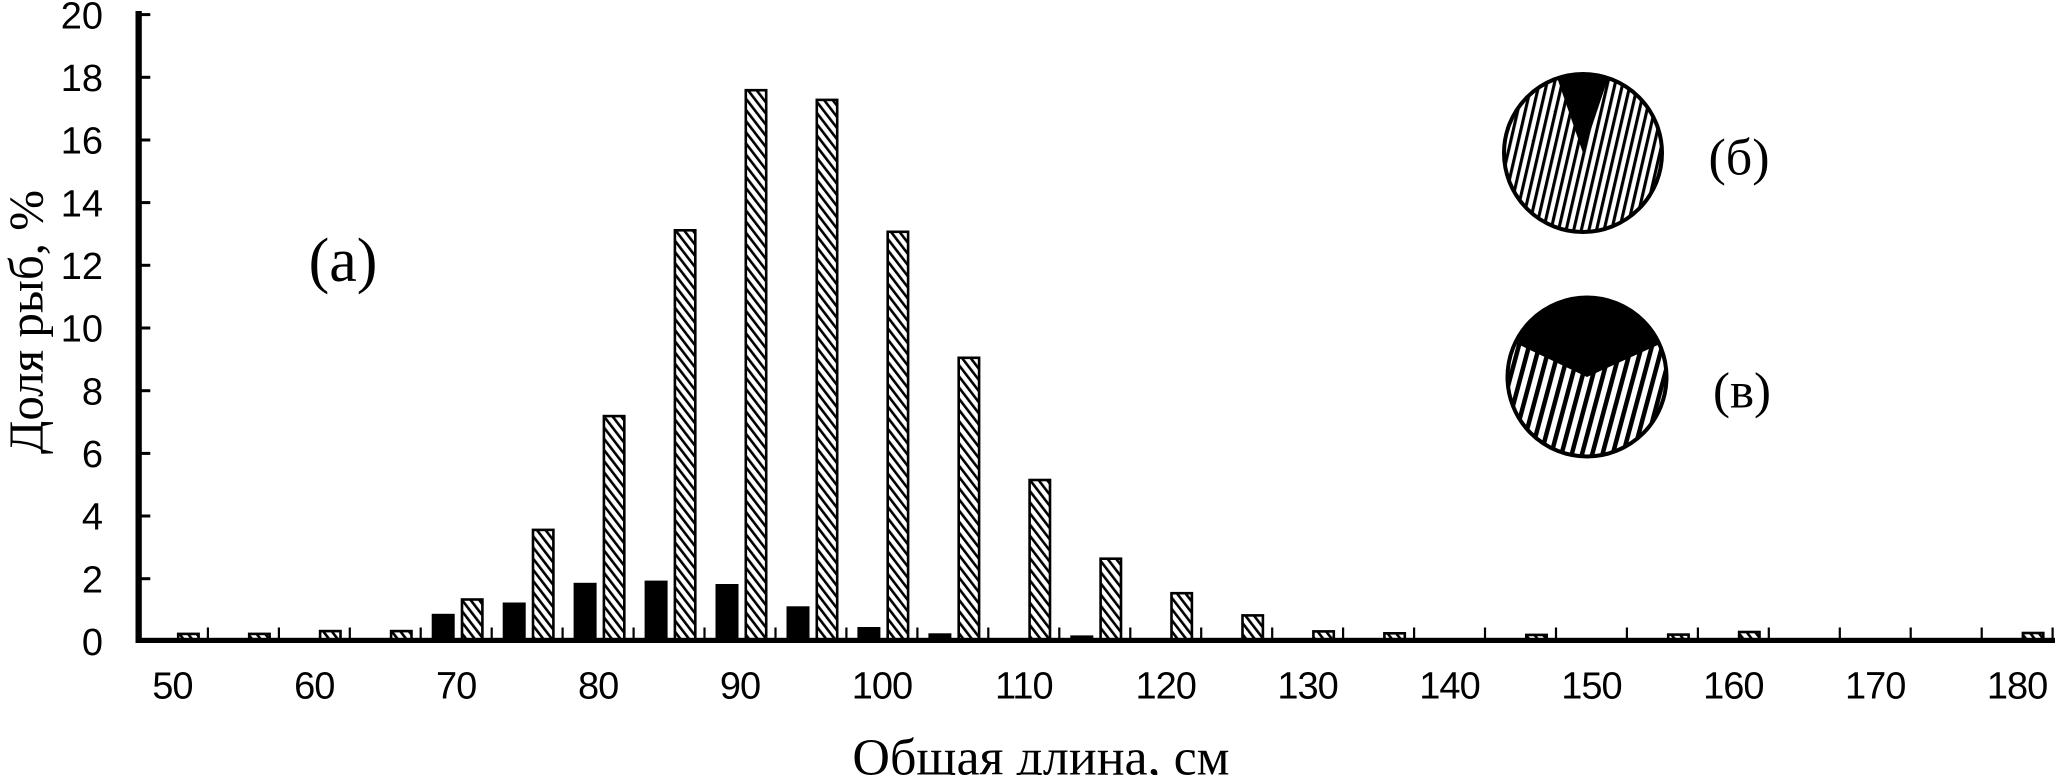  I want to click on svg-text: 150, so click(1591, 687).